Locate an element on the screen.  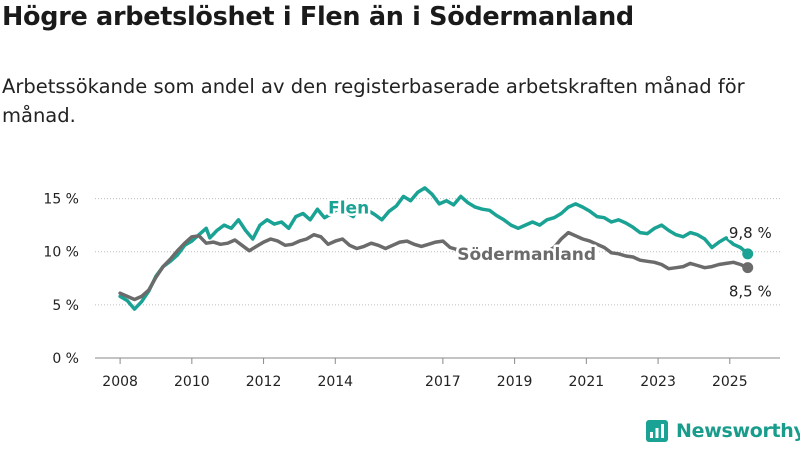
y-tick-label: 15 % is located at coordinates (61, 200).